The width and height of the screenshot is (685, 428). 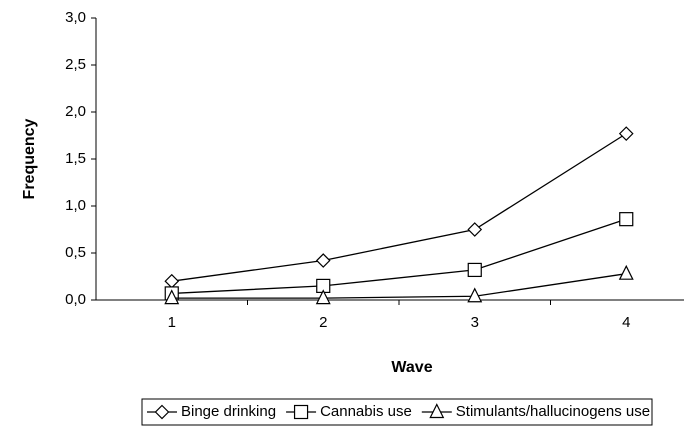 I want to click on y-axis-label: Frequency, so click(x=29, y=158).